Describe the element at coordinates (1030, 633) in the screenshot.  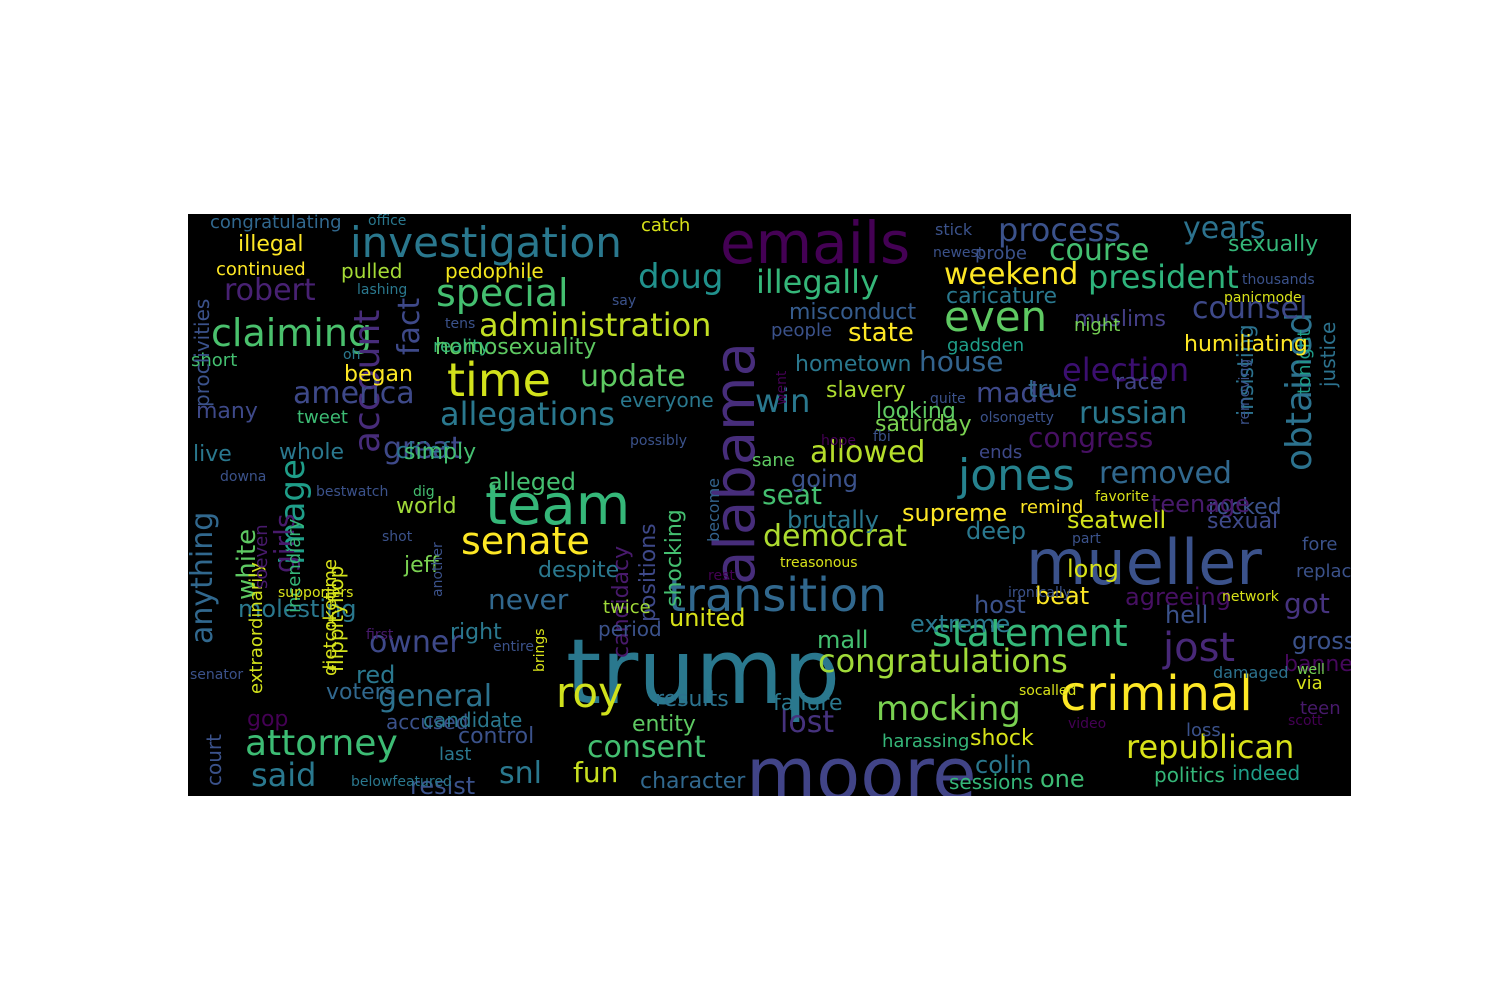
I see `word-statement: statement` at that location.